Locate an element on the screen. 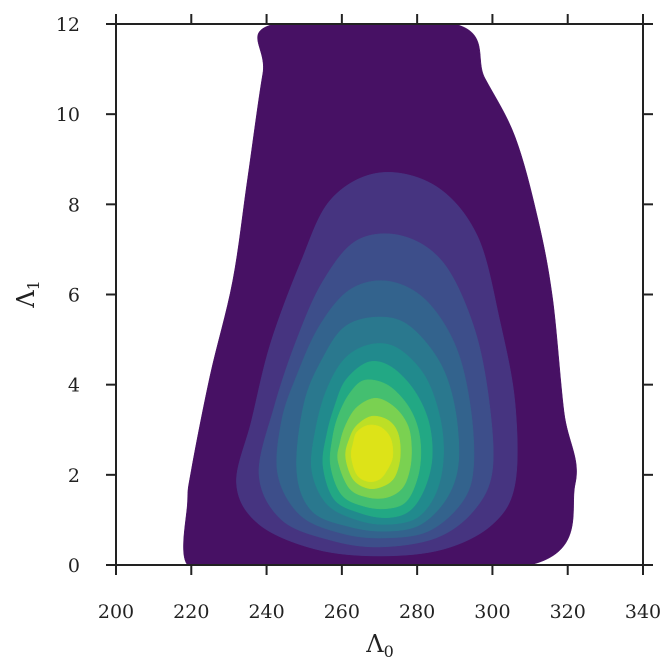  x-tick-label: 340 is located at coordinates (643, 612).